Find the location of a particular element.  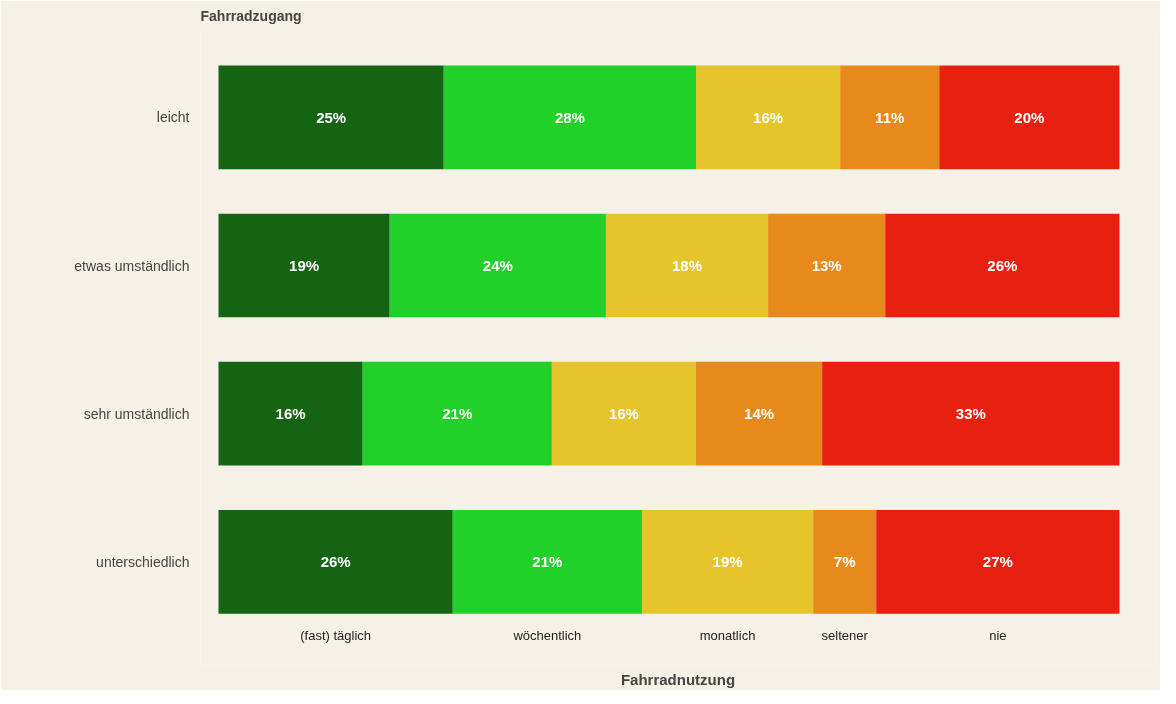

data-label: 33% is located at coordinates (970, 414).